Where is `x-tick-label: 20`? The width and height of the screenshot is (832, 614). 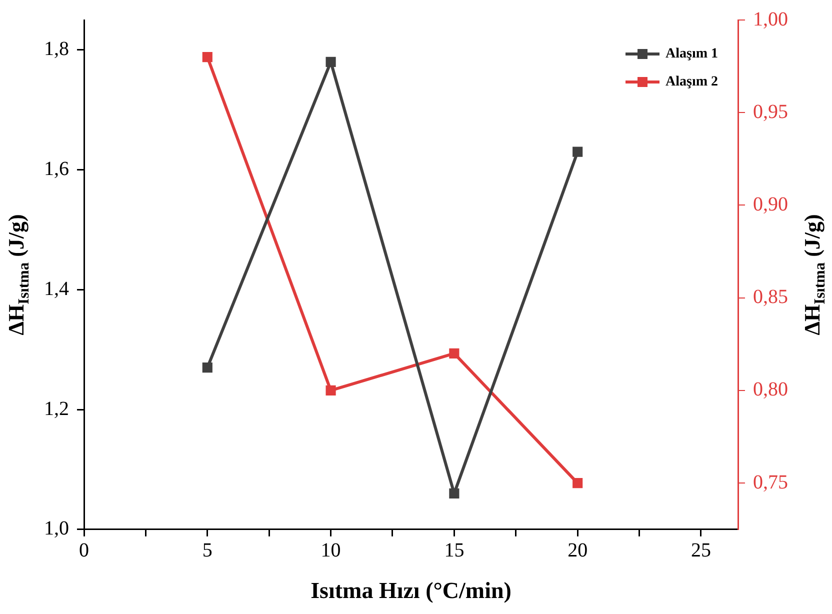 x-tick-label: 20 is located at coordinates (578, 551).